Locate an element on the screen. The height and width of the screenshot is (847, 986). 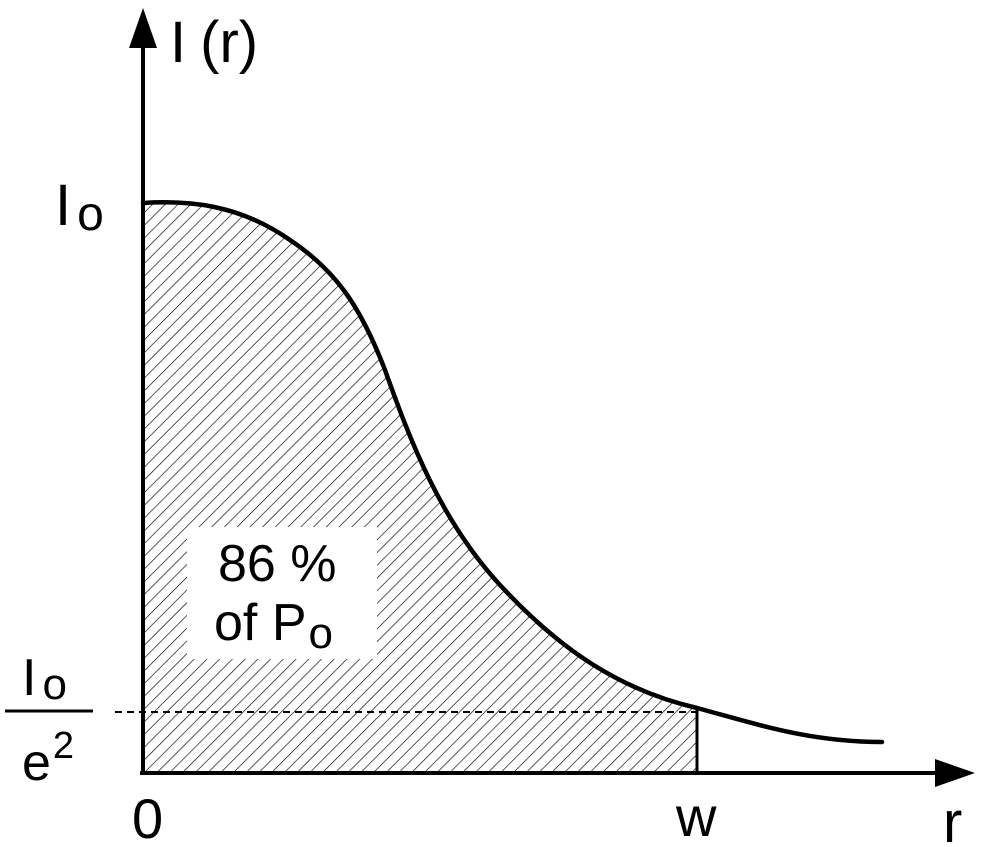
annotation-box is located at coordinates (282, 593).